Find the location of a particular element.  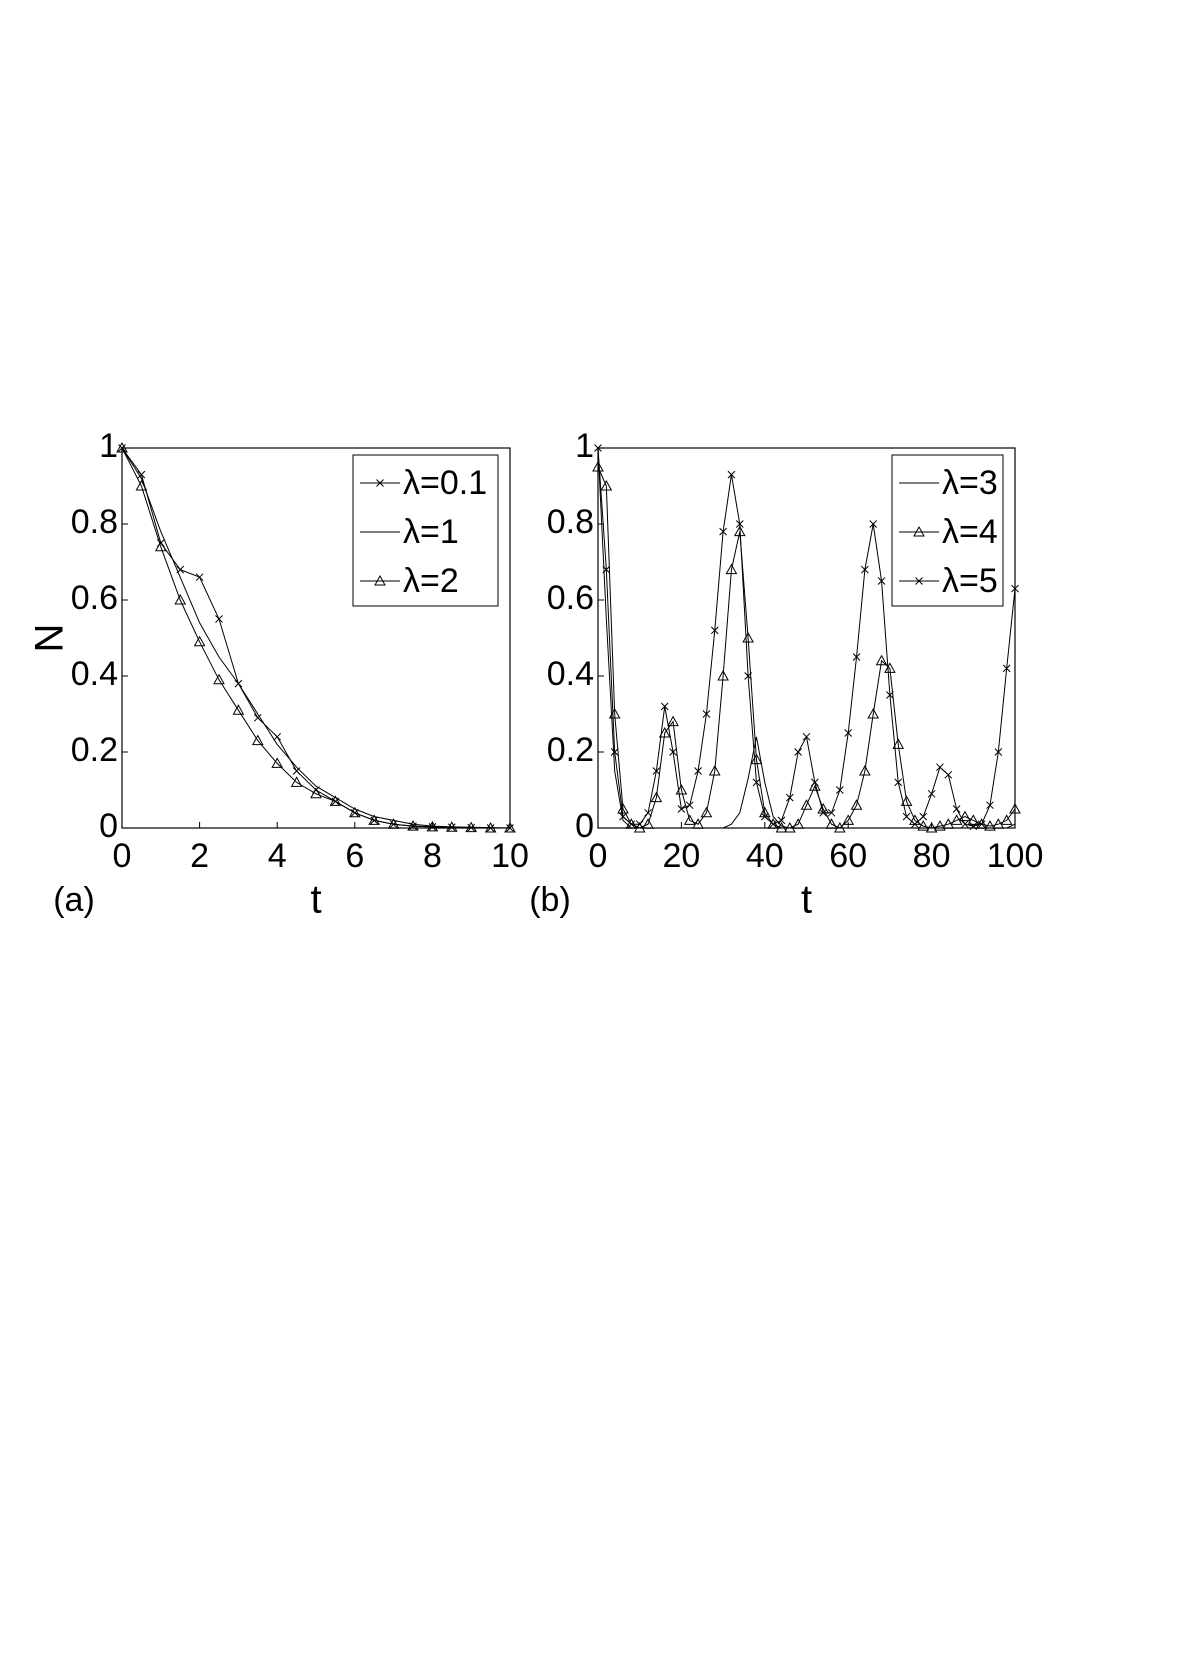

panel-label: (b) is located at coordinates (550, 900).